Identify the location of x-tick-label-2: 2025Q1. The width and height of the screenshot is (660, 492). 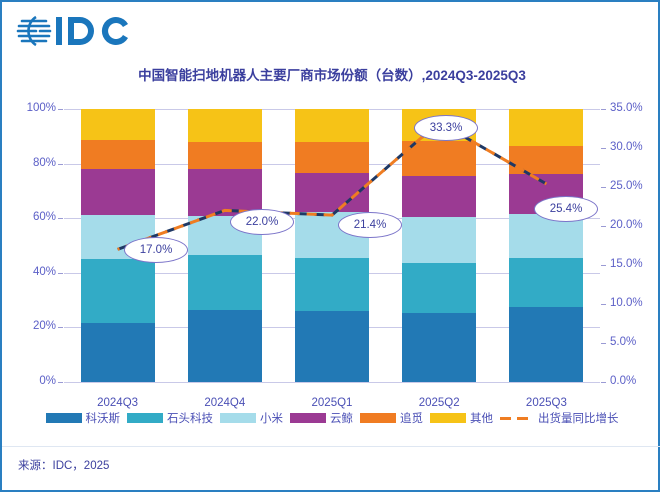
(332, 403).